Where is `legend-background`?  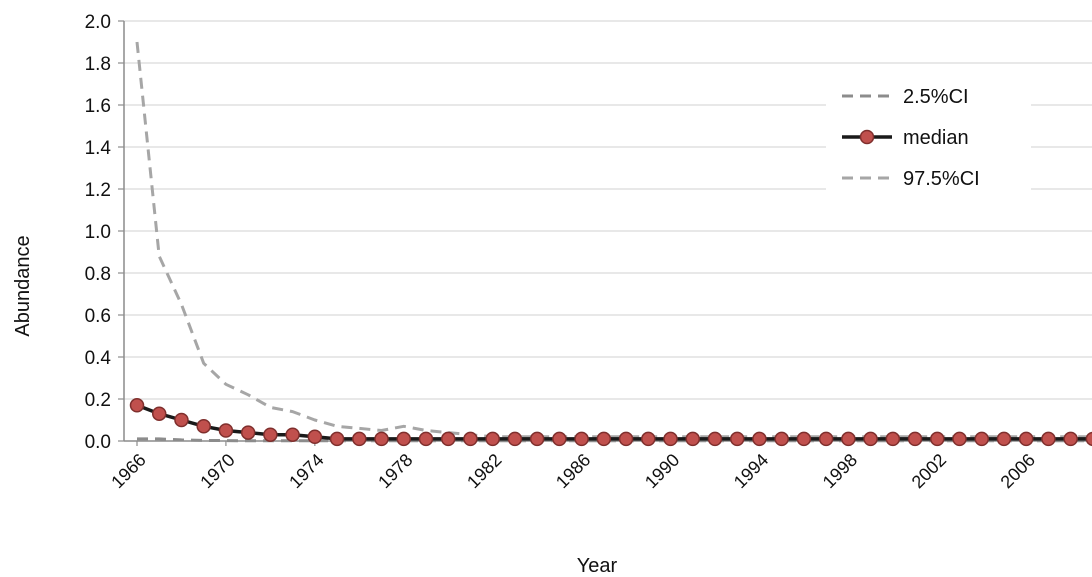 legend-background is located at coordinates (928, 134).